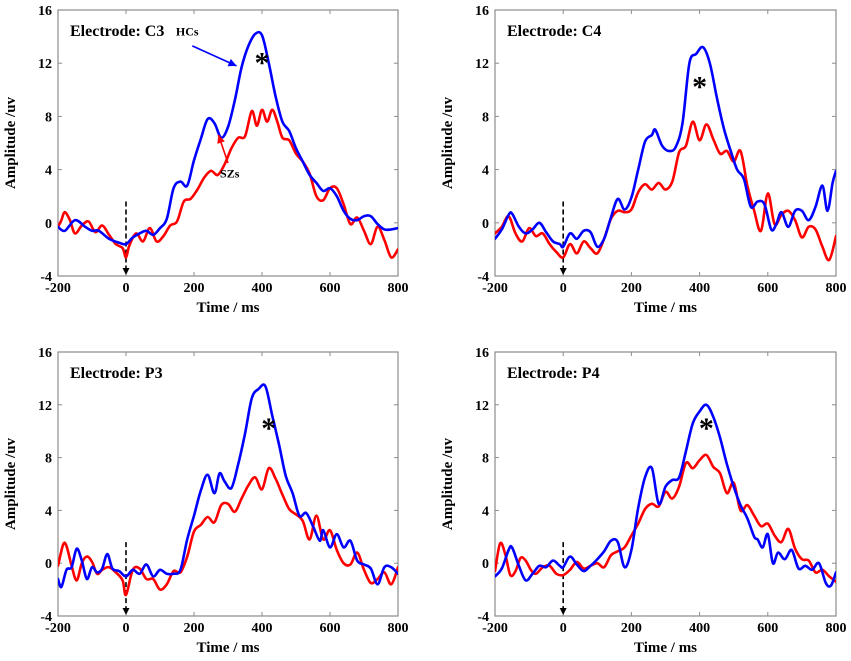 Image resolution: width=851 pixels, height=661 pixels. Describe the element at coordinates (221, 139) in the screenshot. I see `annotation-arrowhead-szs` at that location.